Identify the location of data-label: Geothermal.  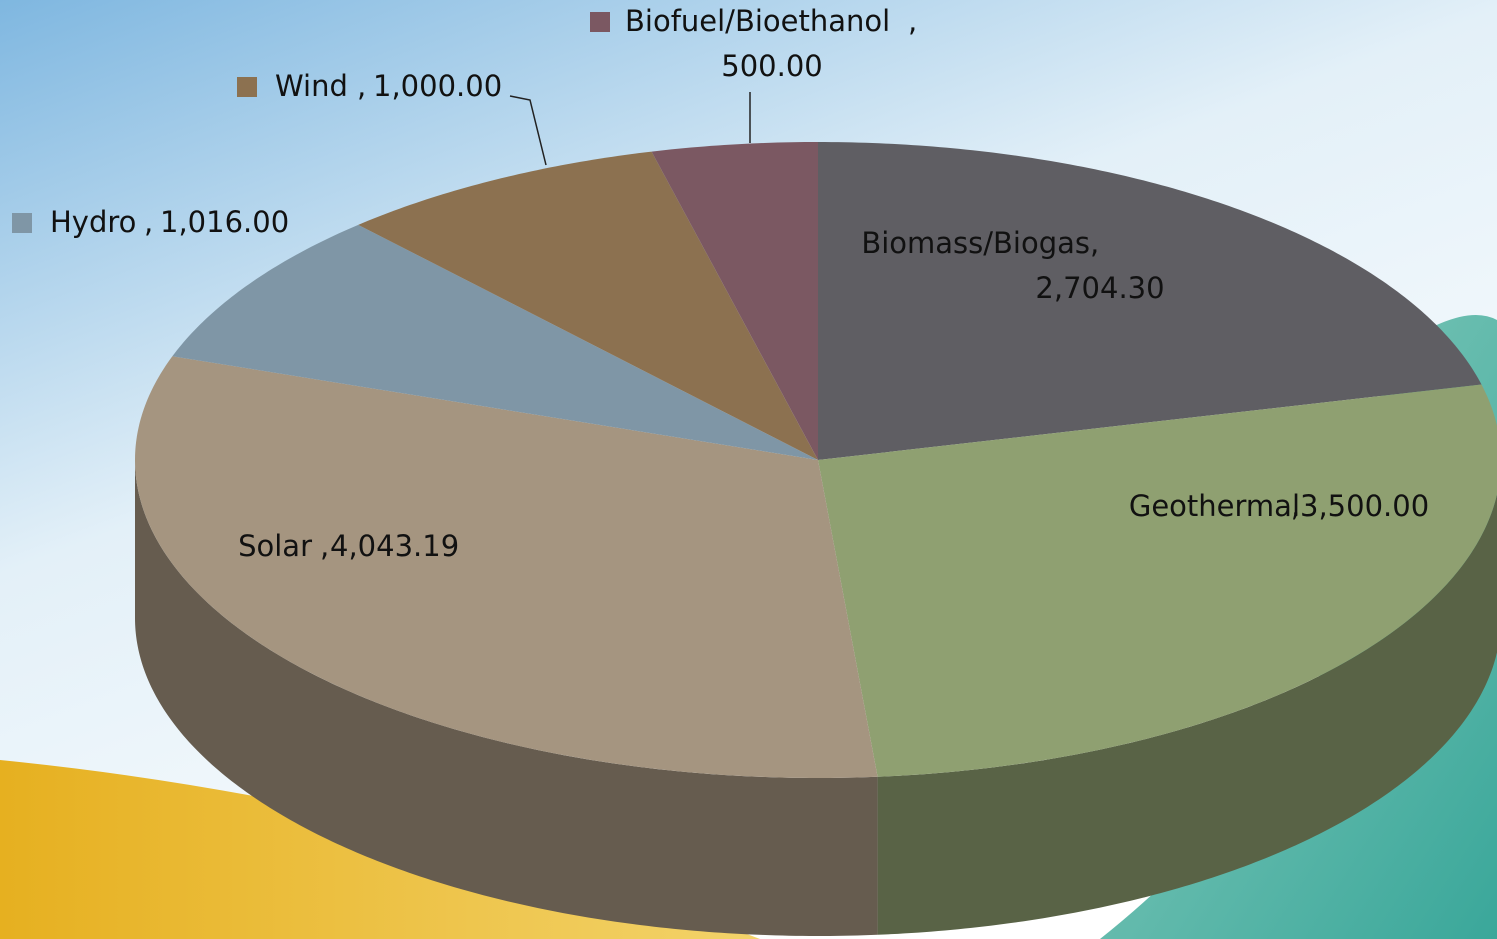
(1214, 506).